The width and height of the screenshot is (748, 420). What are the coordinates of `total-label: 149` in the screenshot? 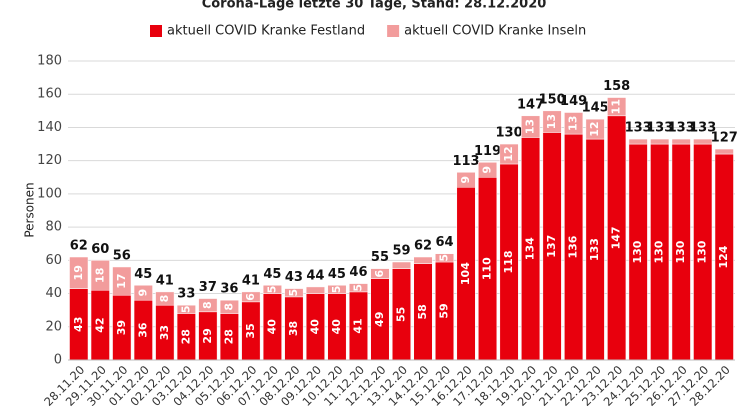 It's located at (573, 101).